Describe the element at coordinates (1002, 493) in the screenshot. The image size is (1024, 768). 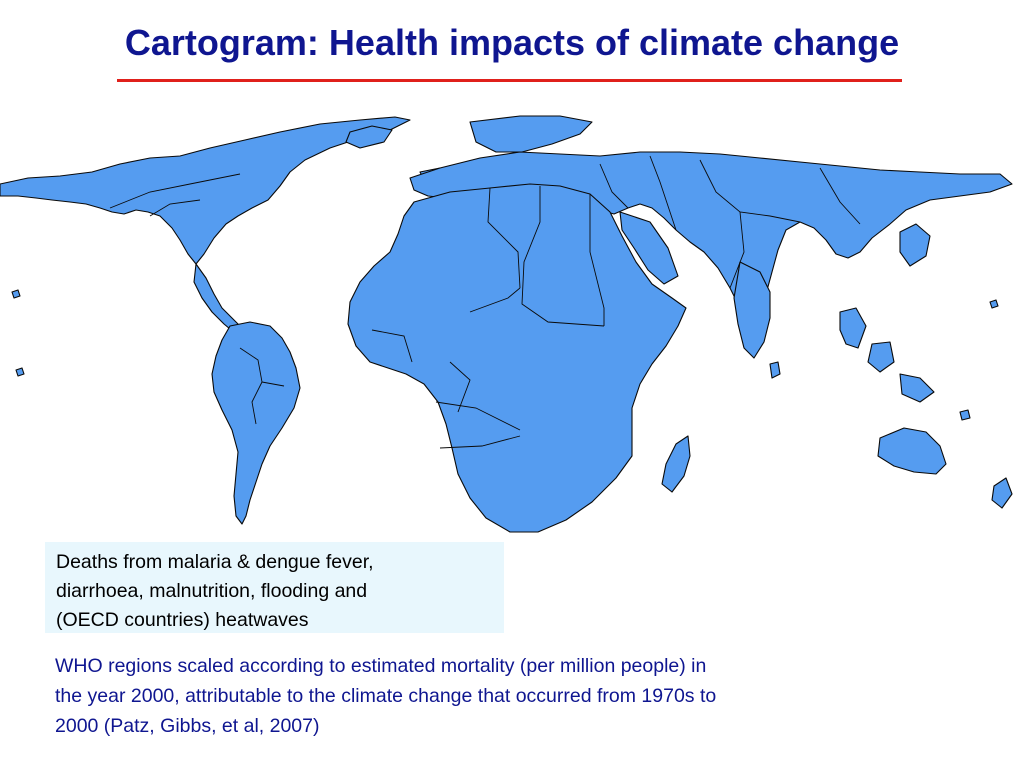
I see `region-new-zealand` at that location.